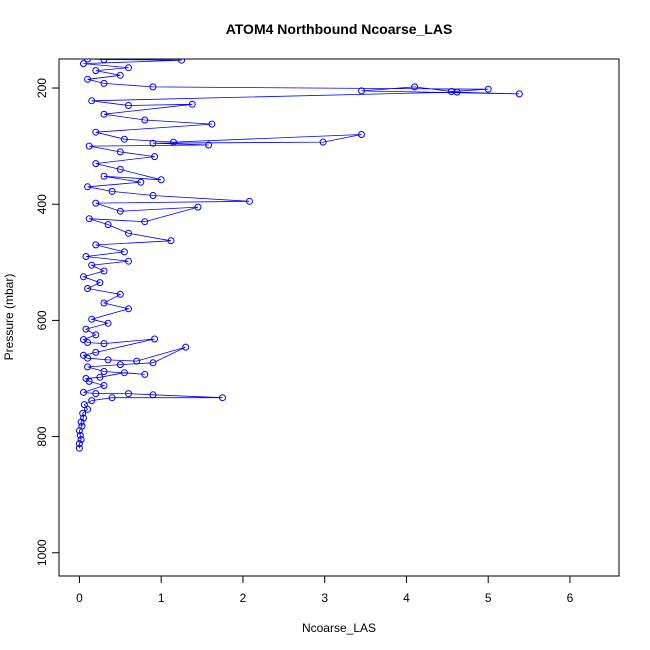  I want to click on x-tick-label: 5, so click(488, 598).